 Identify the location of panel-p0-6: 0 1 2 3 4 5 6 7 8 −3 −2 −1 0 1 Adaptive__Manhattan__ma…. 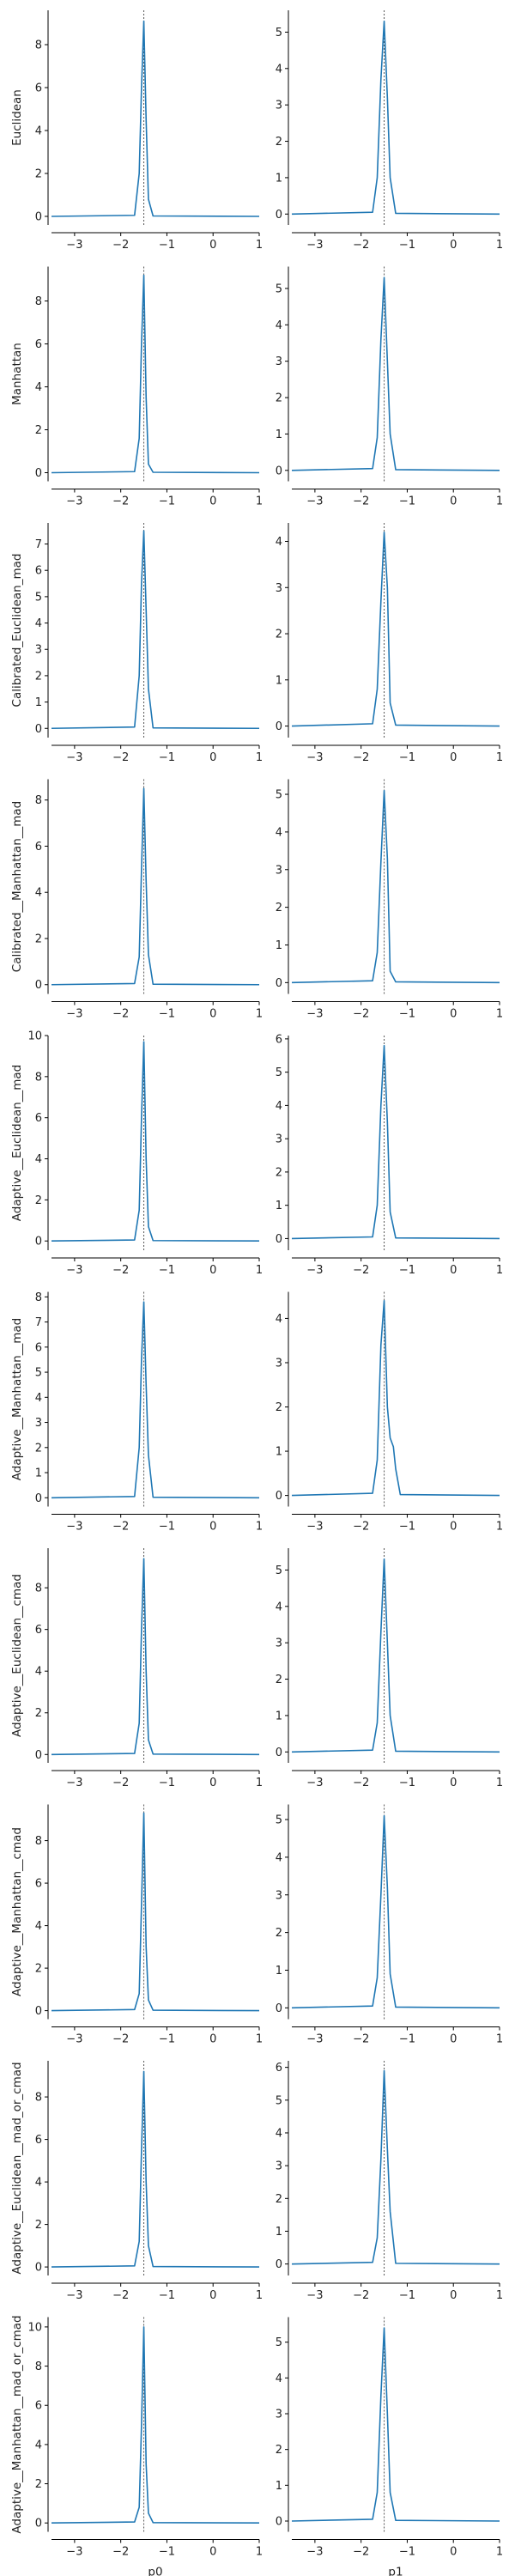
(136, 1412).